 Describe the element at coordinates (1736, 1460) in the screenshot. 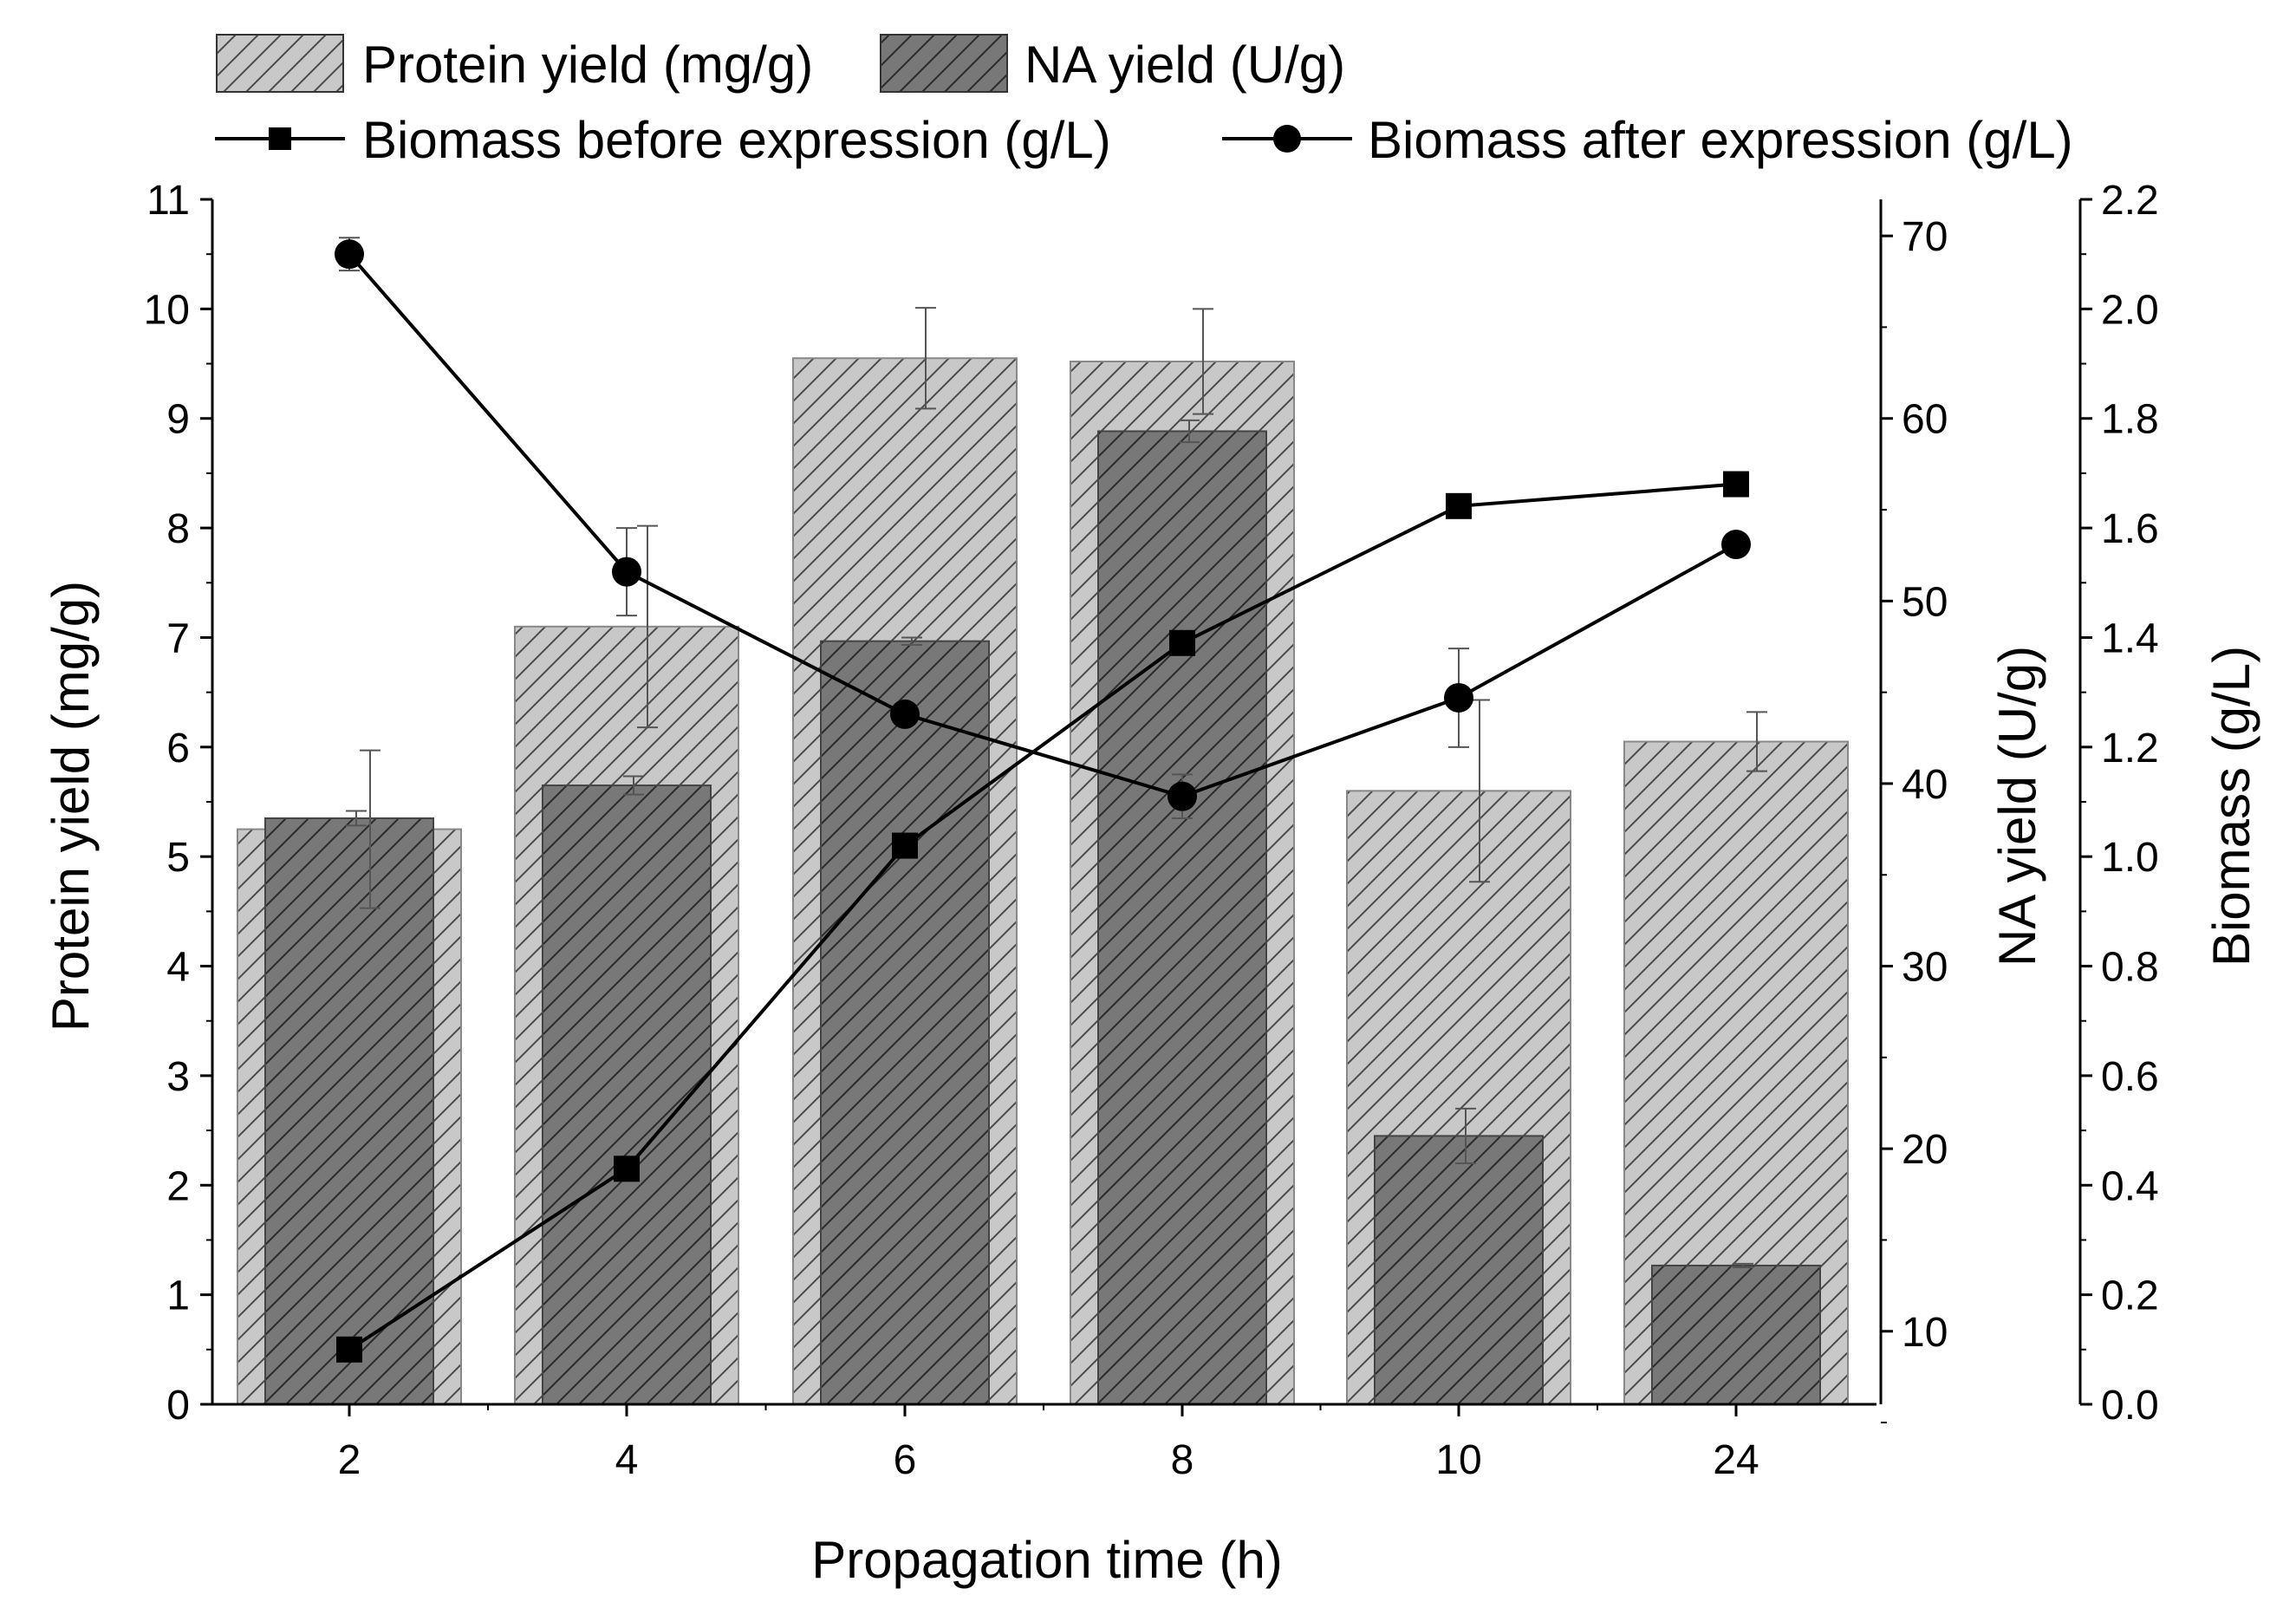

I see `x-tick-label-24: 24` at that location.